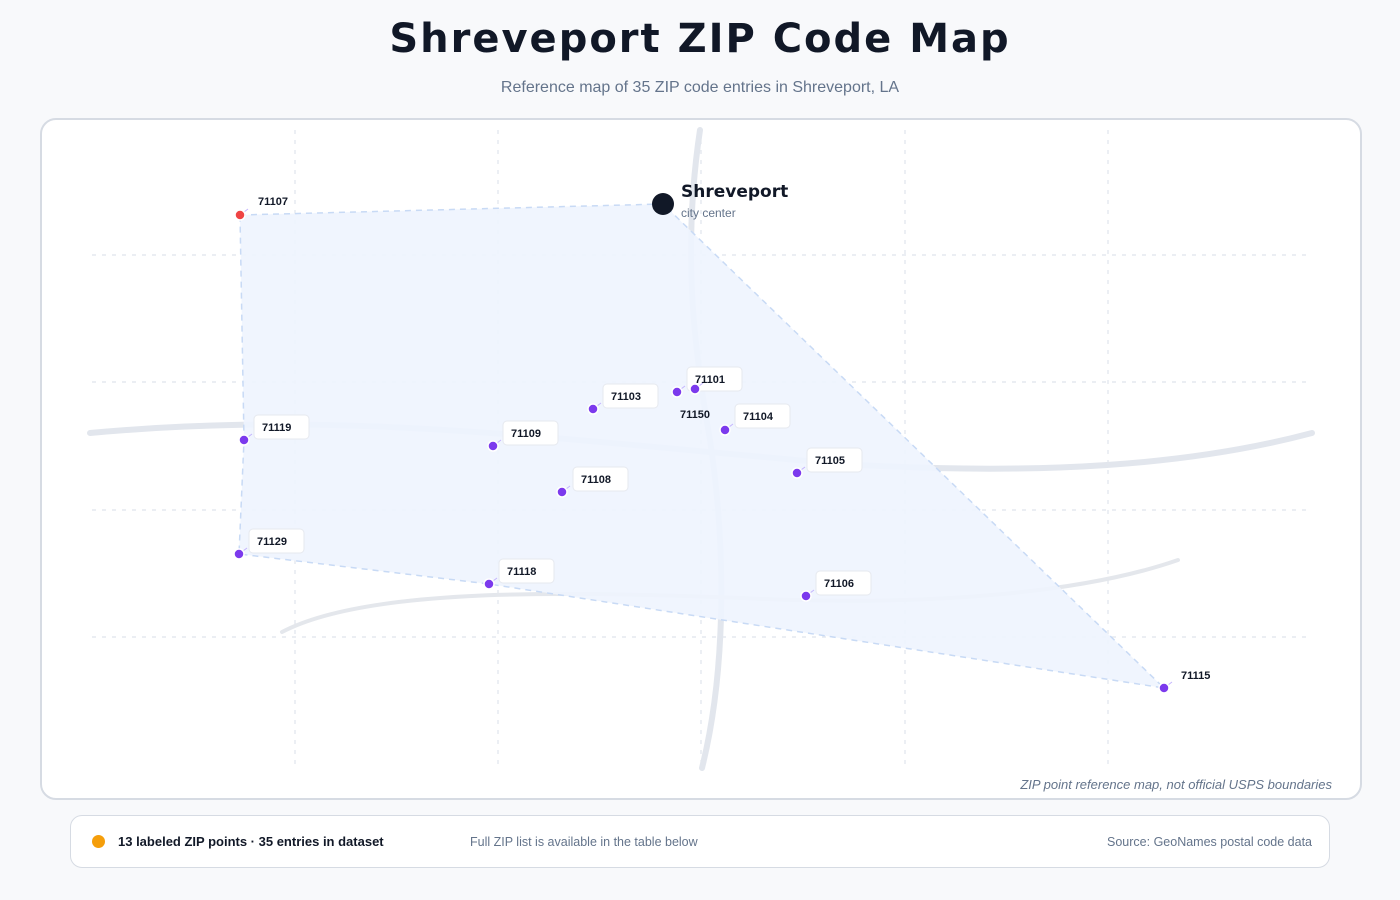 This screenshot has width=1400, height=900. Describe the element at coordinates (98, 841) in the screenshot. I see `legend-dot-icon` at that location.